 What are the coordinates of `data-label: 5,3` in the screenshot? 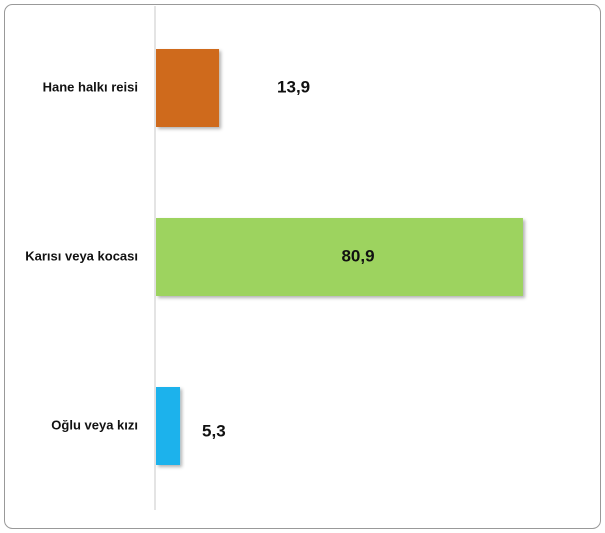 It's located at (214, 430).